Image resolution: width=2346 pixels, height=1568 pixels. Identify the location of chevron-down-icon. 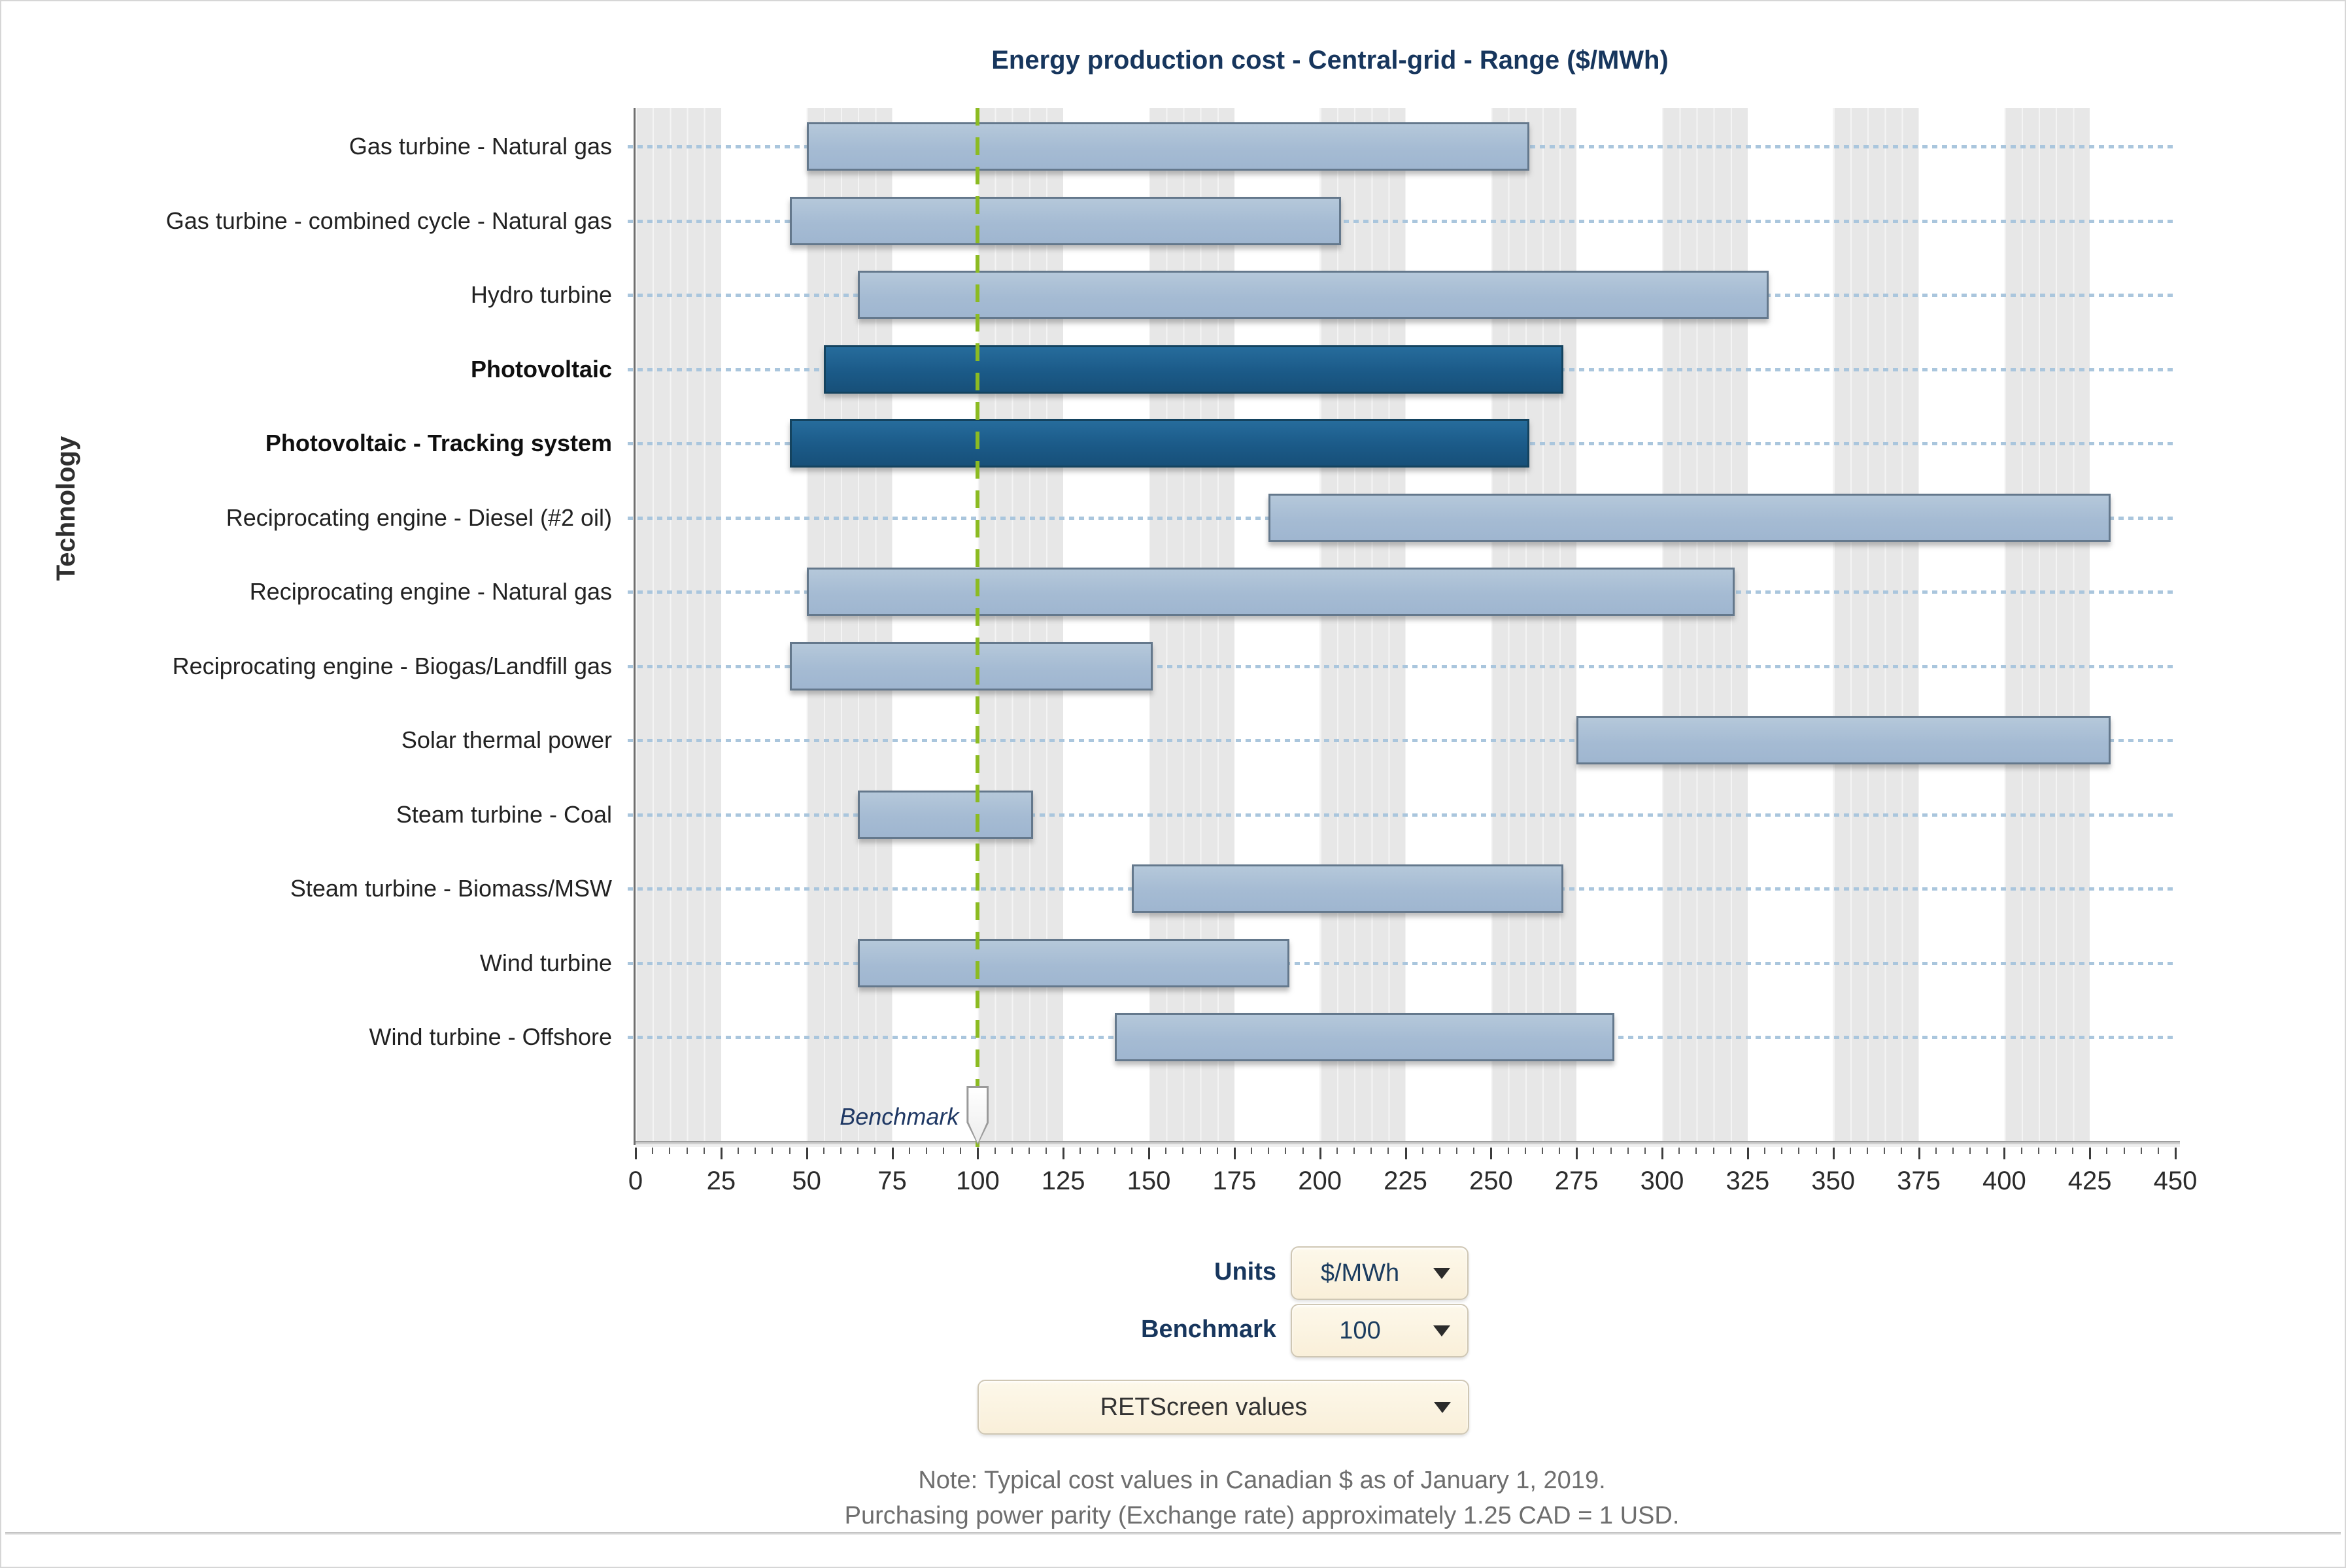
(1441, 1331).